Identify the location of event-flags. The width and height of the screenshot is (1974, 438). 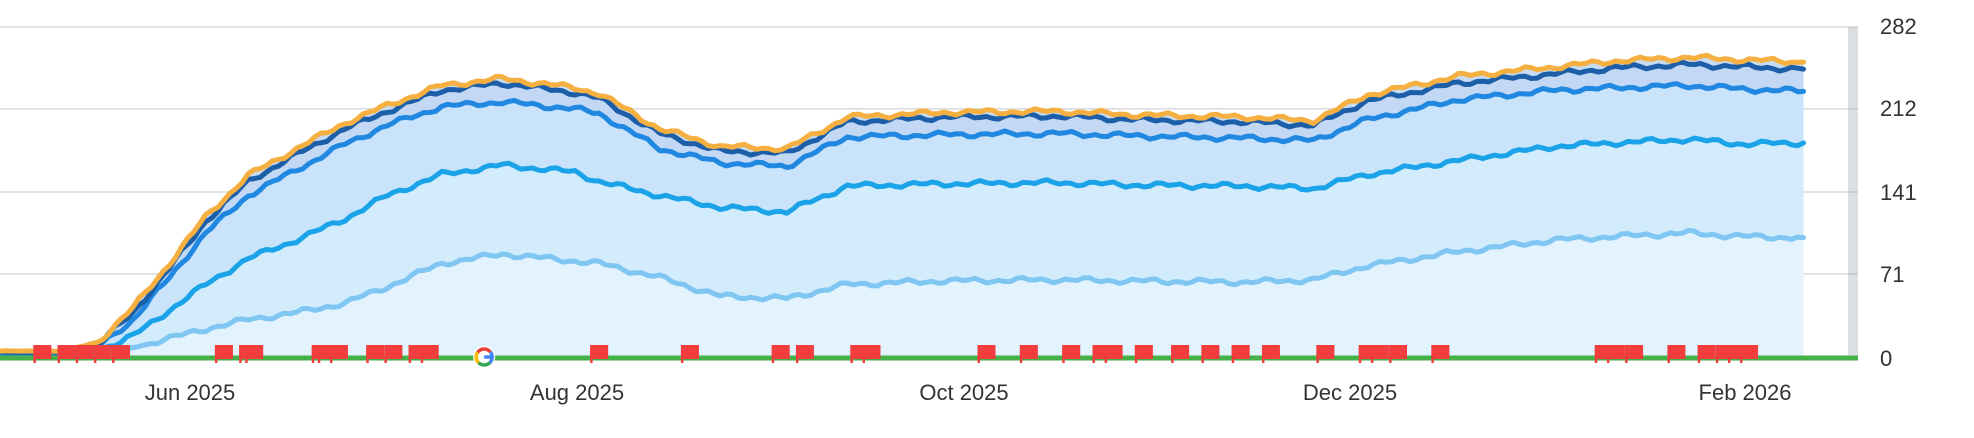
(896, 356).